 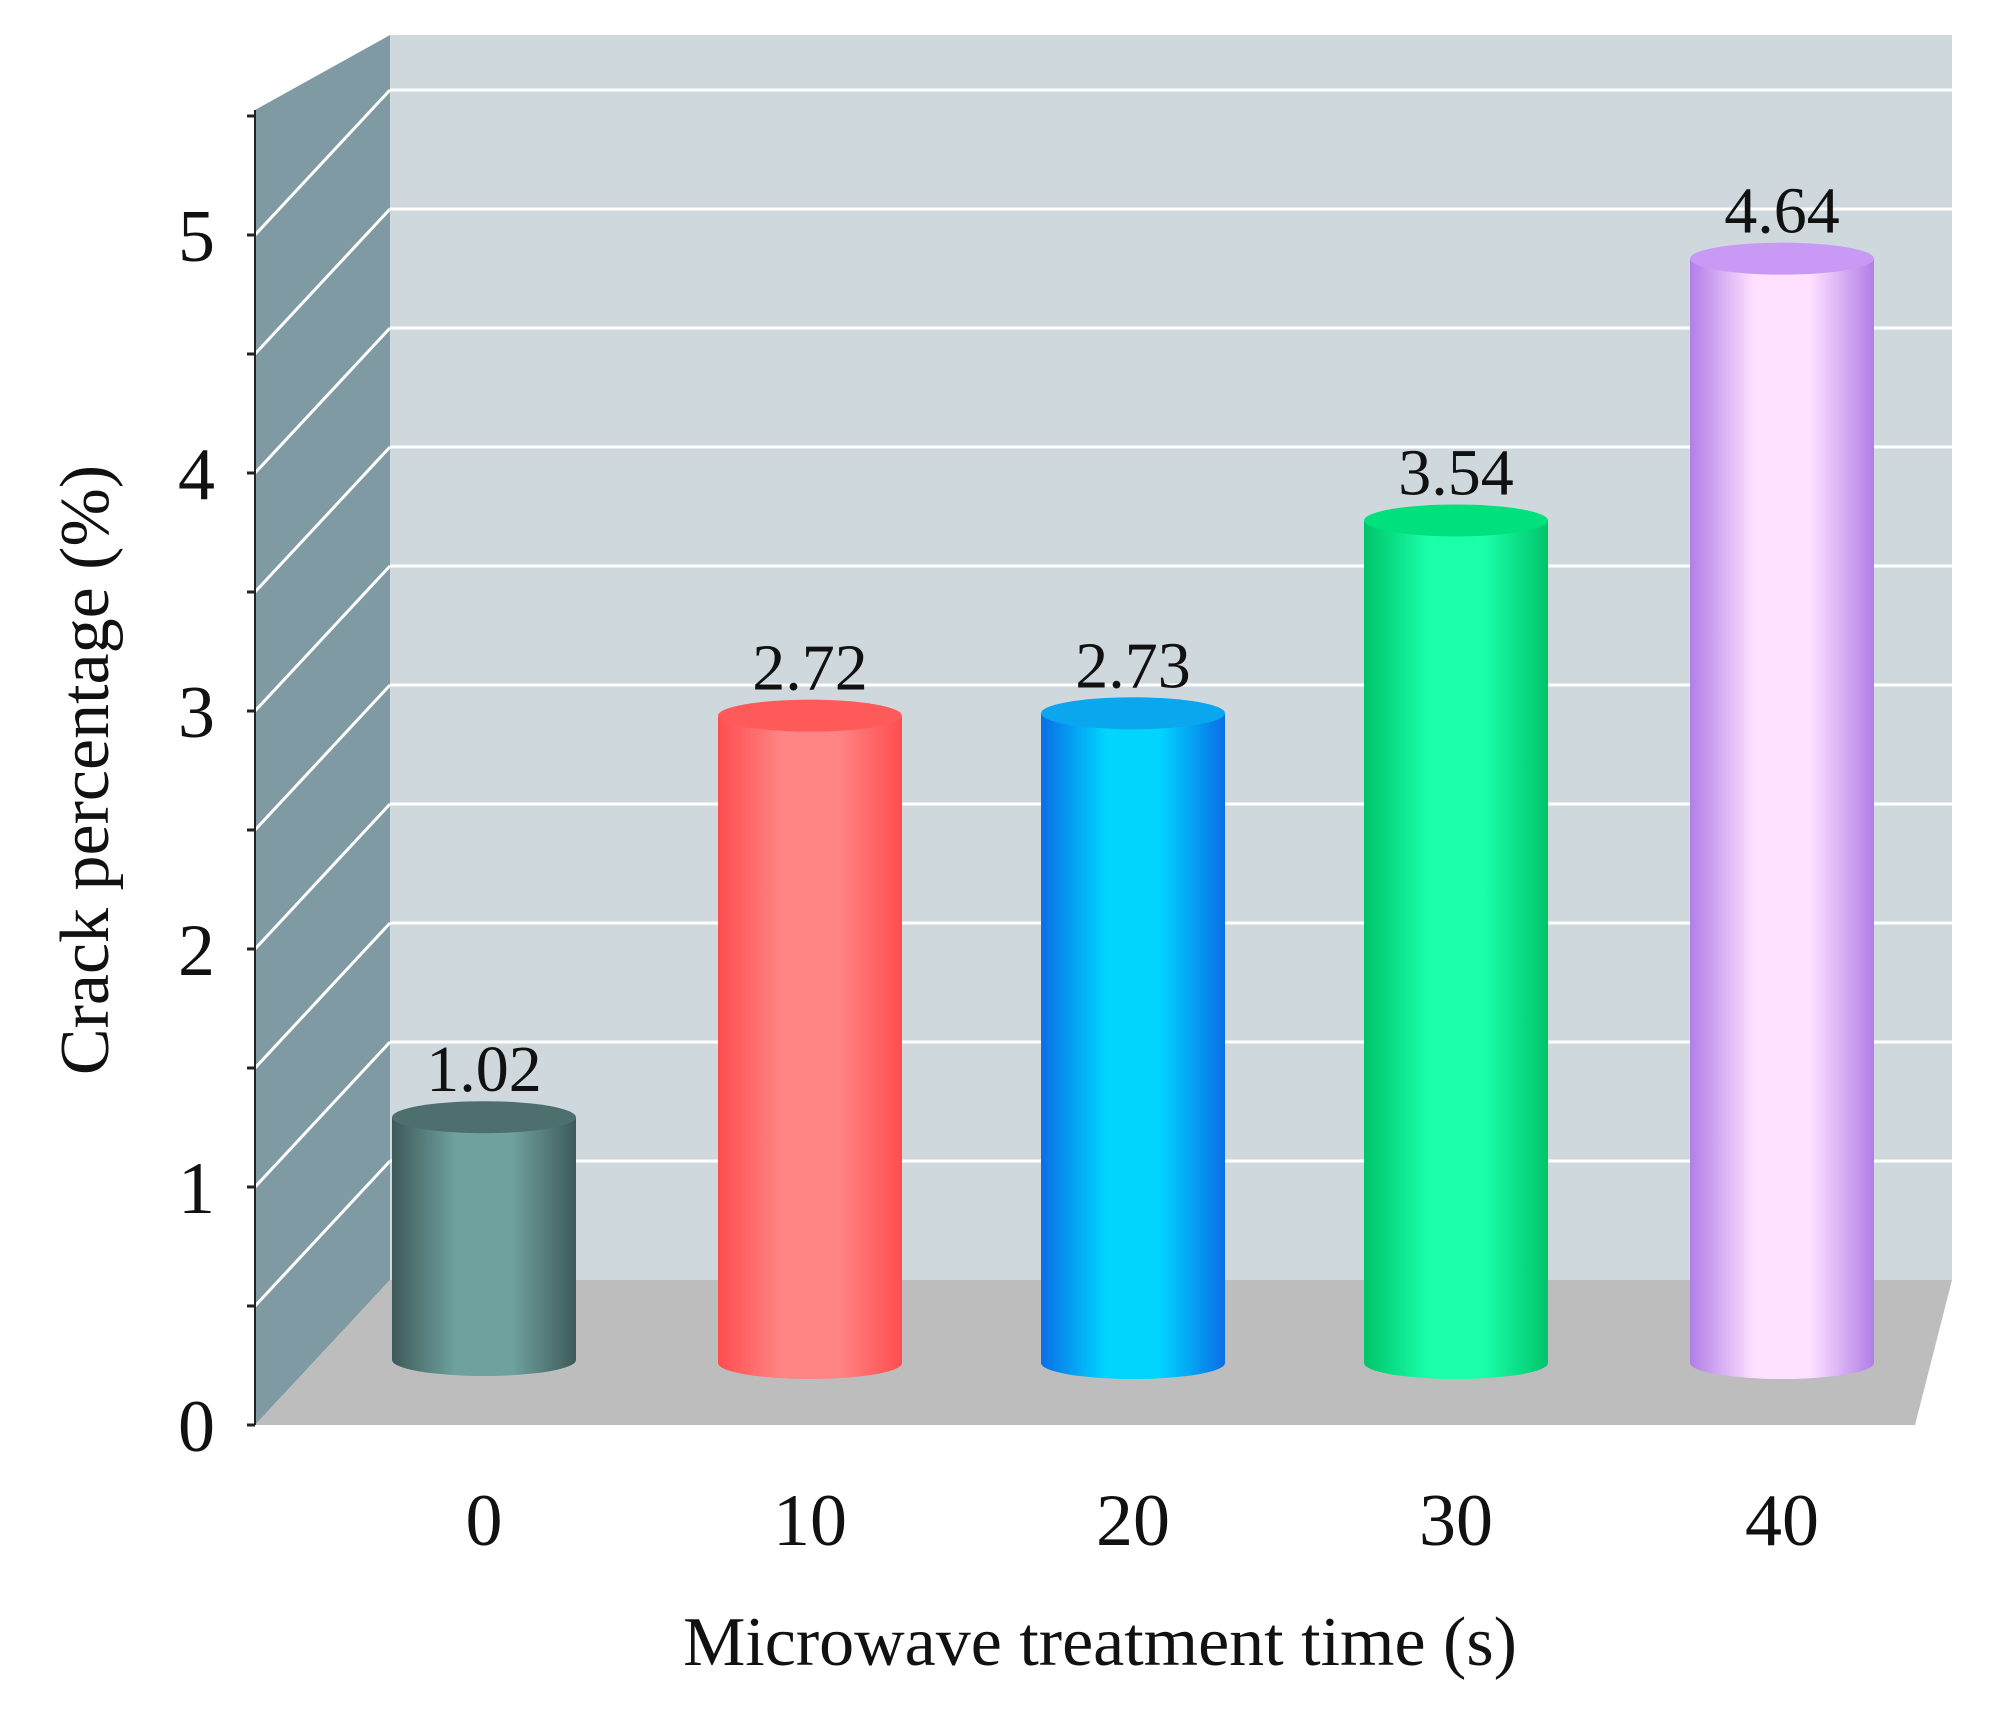 I want to click on bar-0: 1.02, so click(x=484, y=1204).